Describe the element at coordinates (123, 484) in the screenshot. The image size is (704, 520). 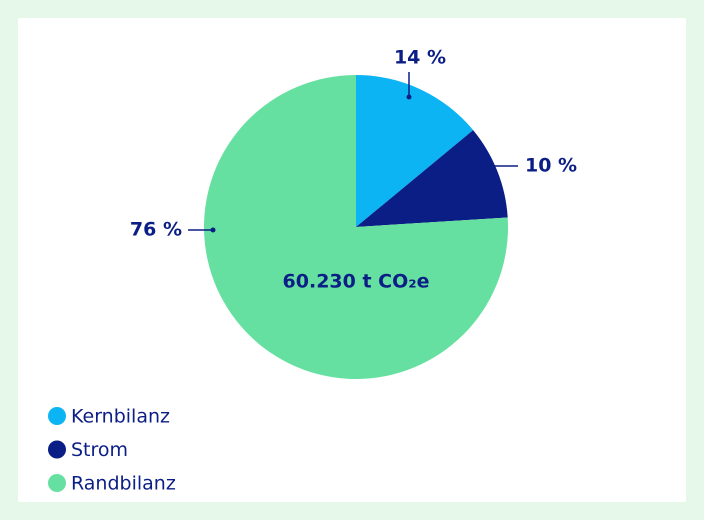
I see `legend-label: Randbilanz` at that location.